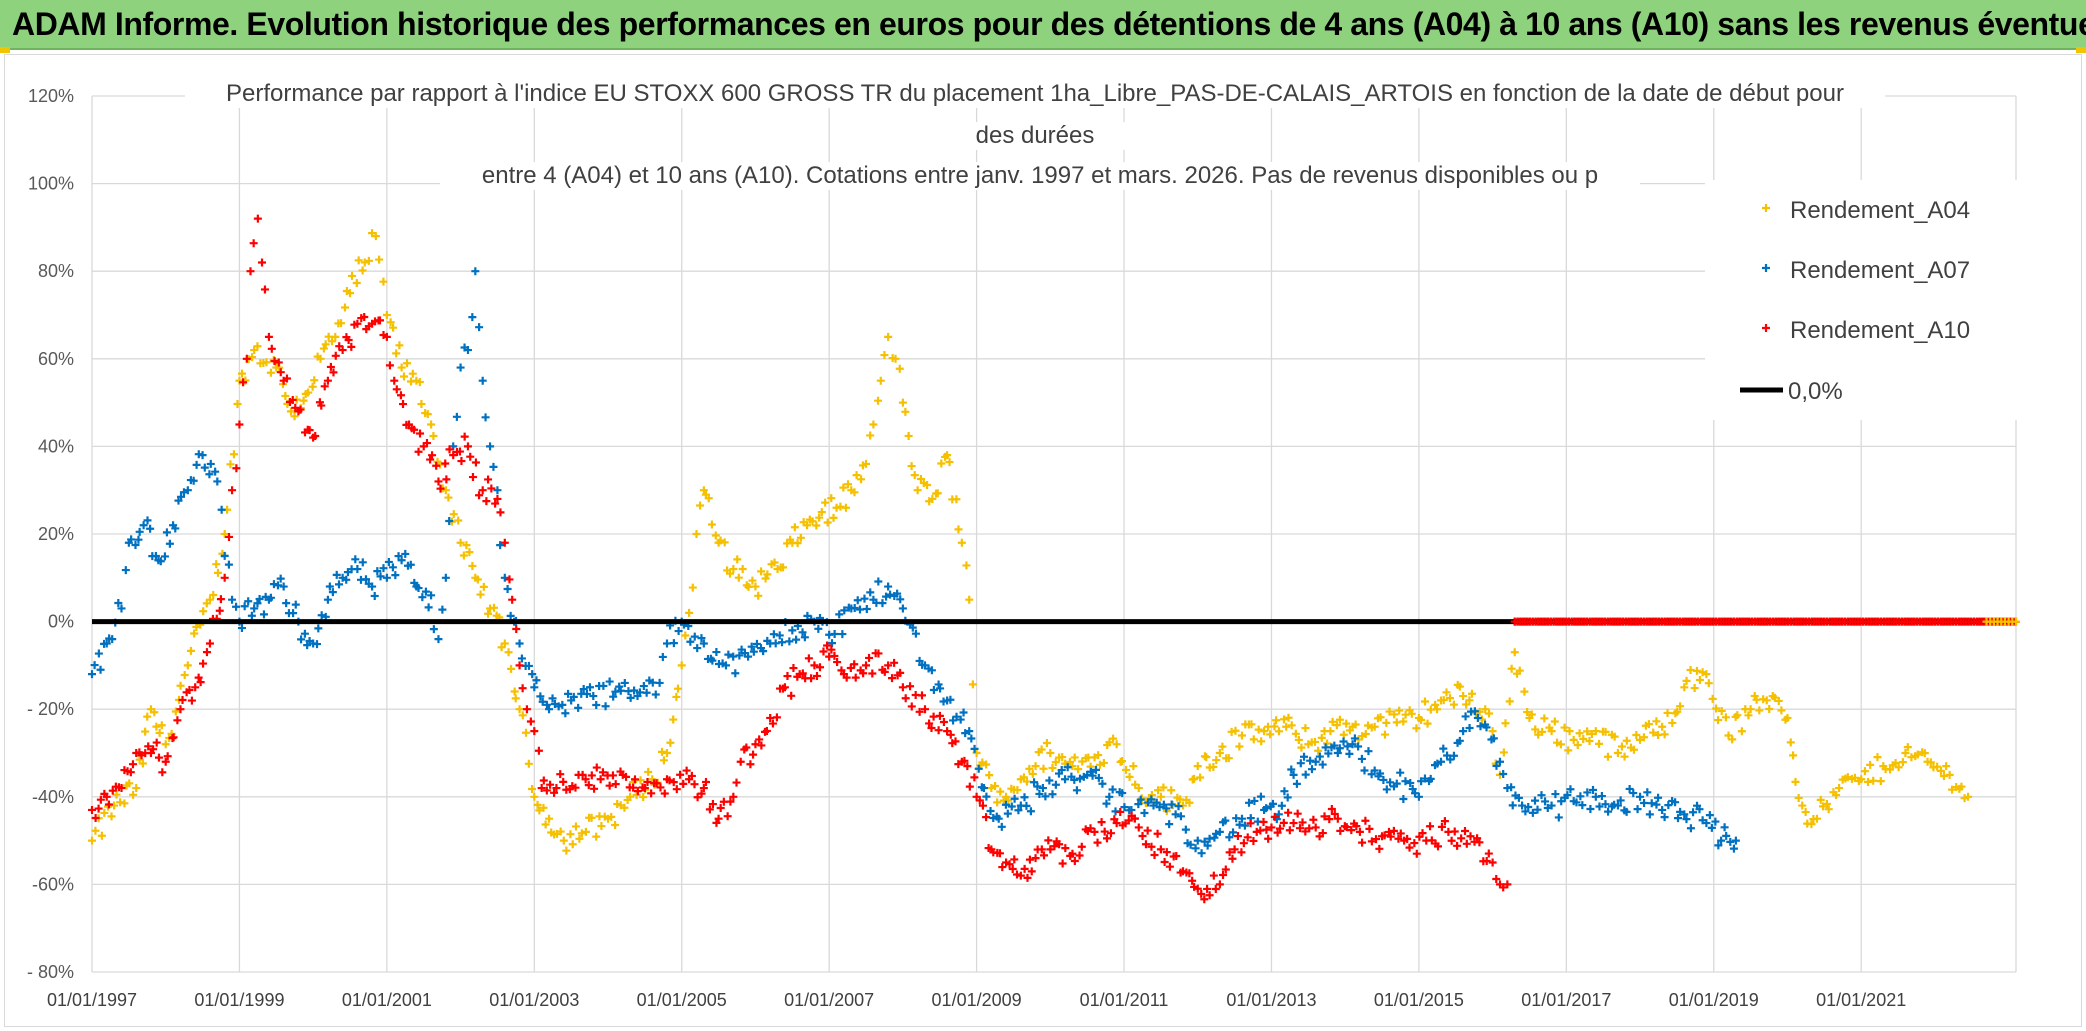 The height and width of the screenshot is (1031, 2086). I want to click on y-tick-label: 60%, so click(56, 359).